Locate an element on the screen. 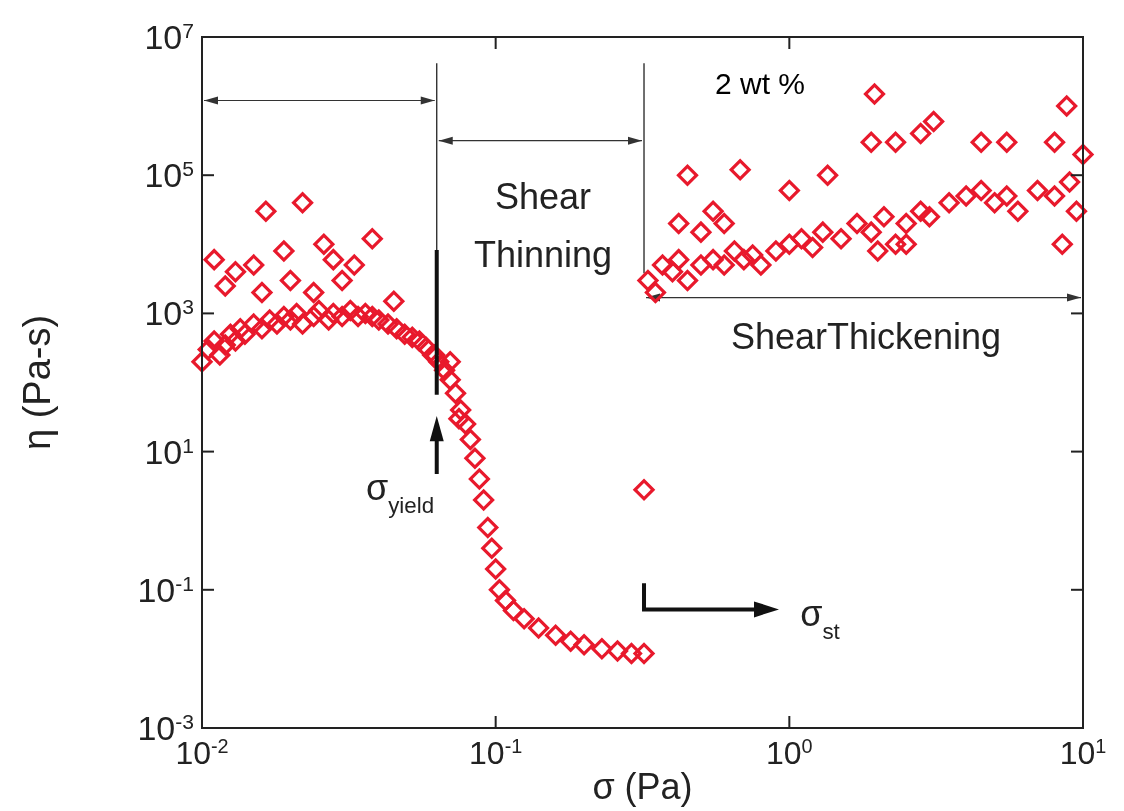 The height and width of the screenshot is (811, 1124). annotation: ShearThickening is located at coordinates (866, 336).